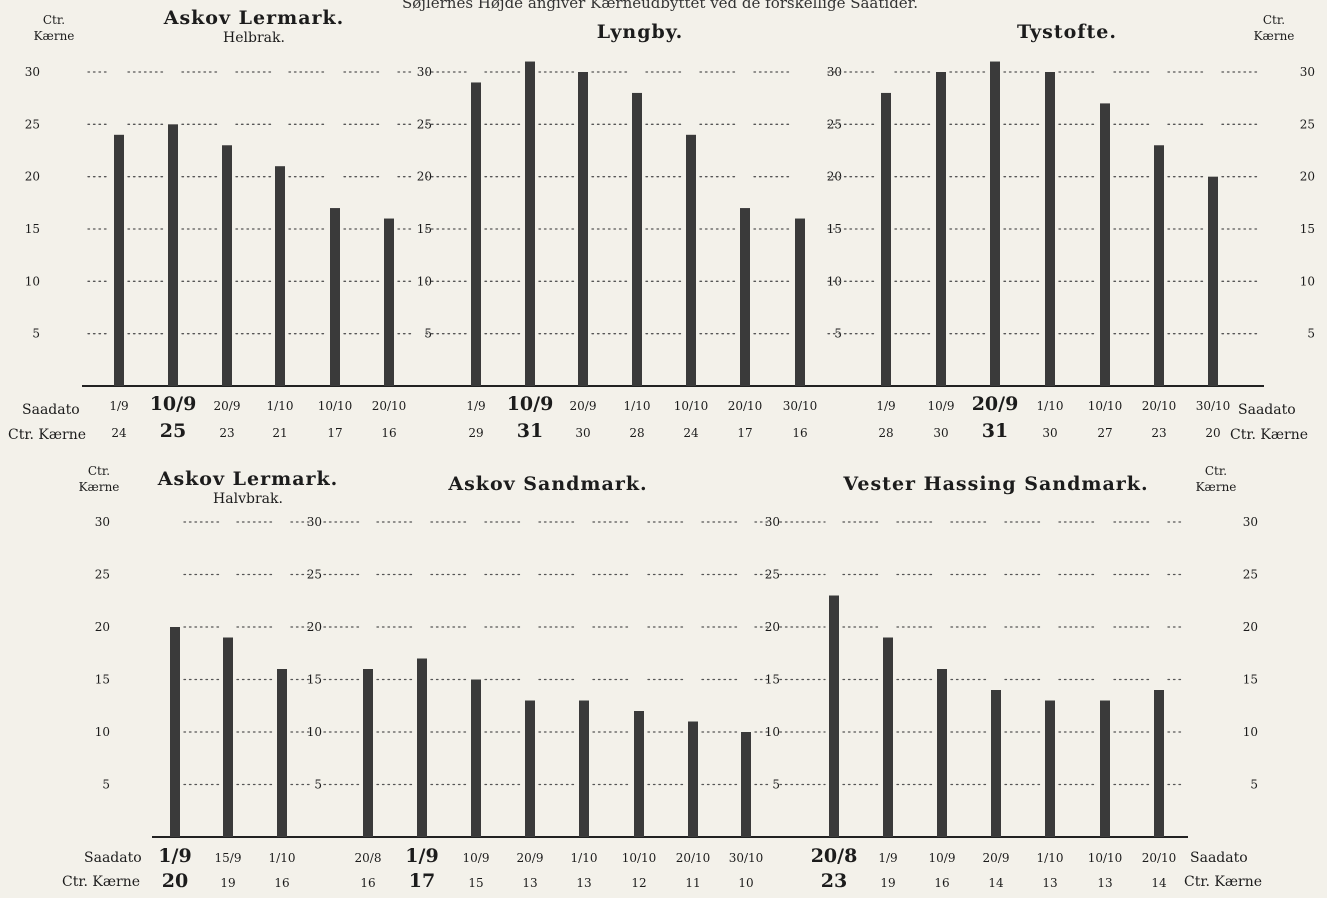 Image resolution: width=1327 pixels, height=898 pixels. I want to click on y-tick-label-5-5: 5, so click(318, 785).